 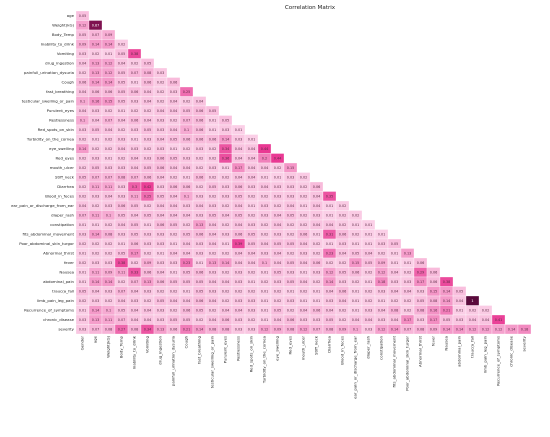 What do you see at coordinates (66, 272) in the screenshot?
I see `y-tick-label: Nausea` at bounding box center [66, 272].